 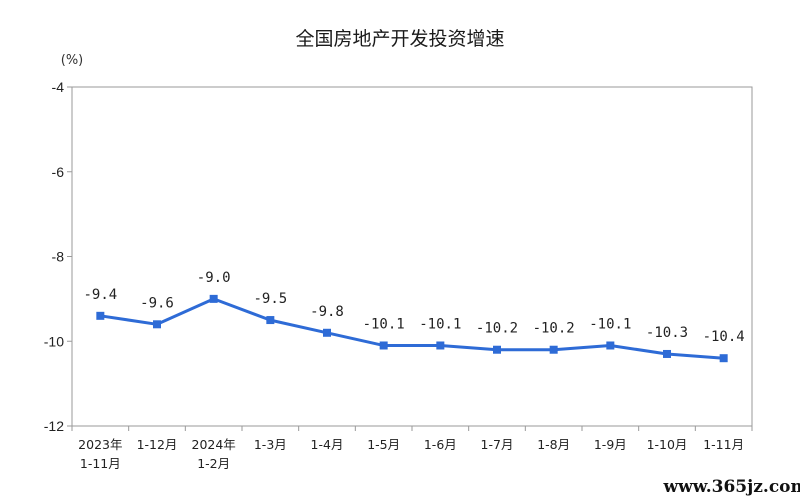 What do you see at coordinates (58, 172) in the screenshot?
I see `y-tick-label: -6` at bounding box center [58, 172].